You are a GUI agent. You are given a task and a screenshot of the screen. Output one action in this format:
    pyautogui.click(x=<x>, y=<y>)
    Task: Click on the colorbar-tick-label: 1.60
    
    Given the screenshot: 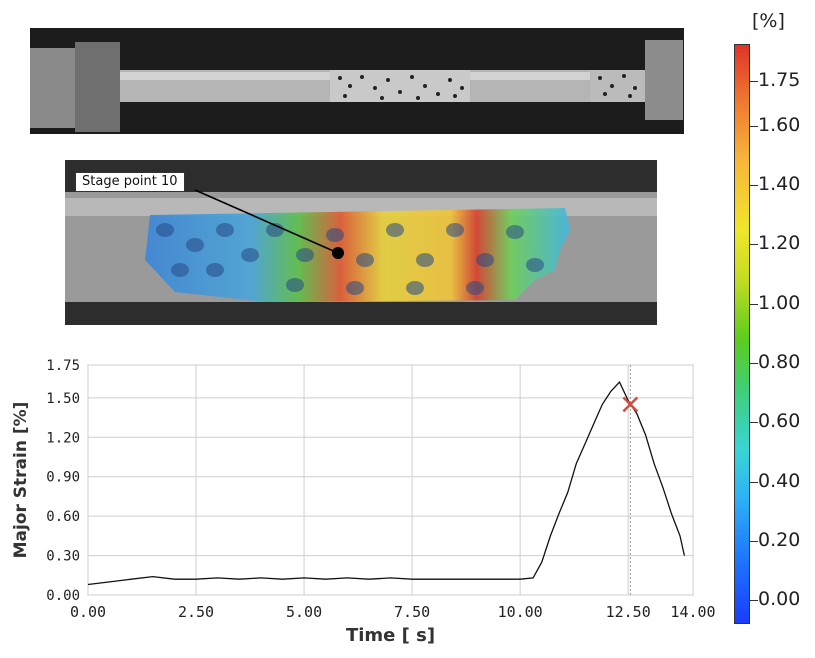 What is the action you would take?
    pyautogui.click(x=779, y=124)
    